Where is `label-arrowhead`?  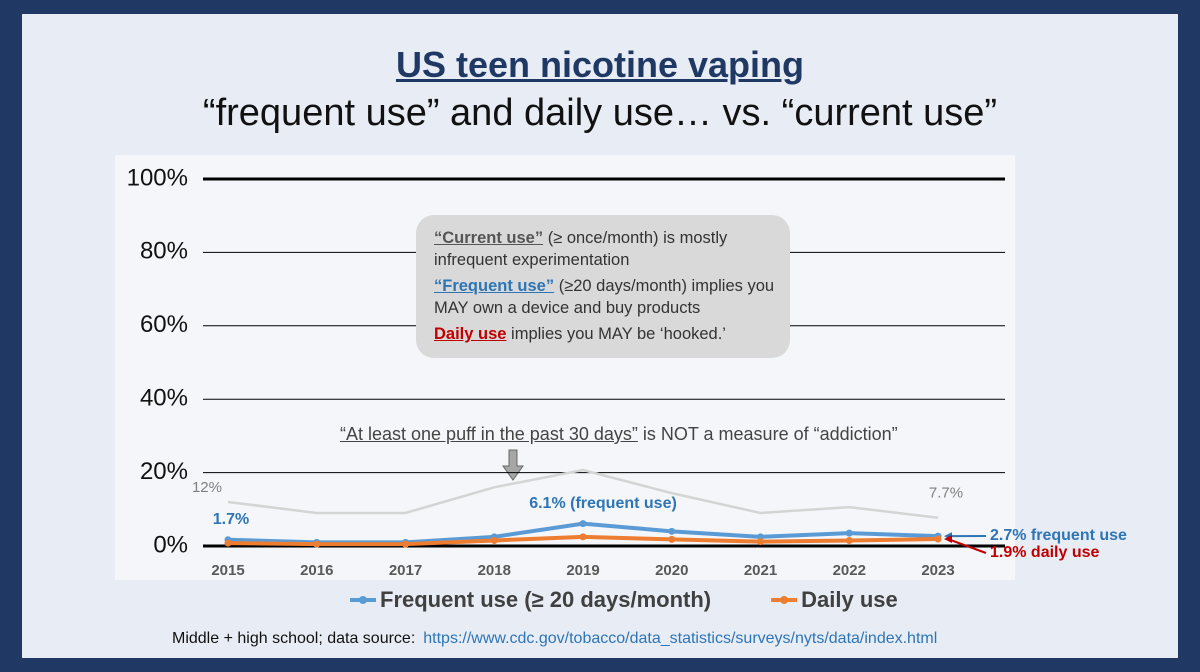 label-arrowhead is located at coordinates (948, 539).